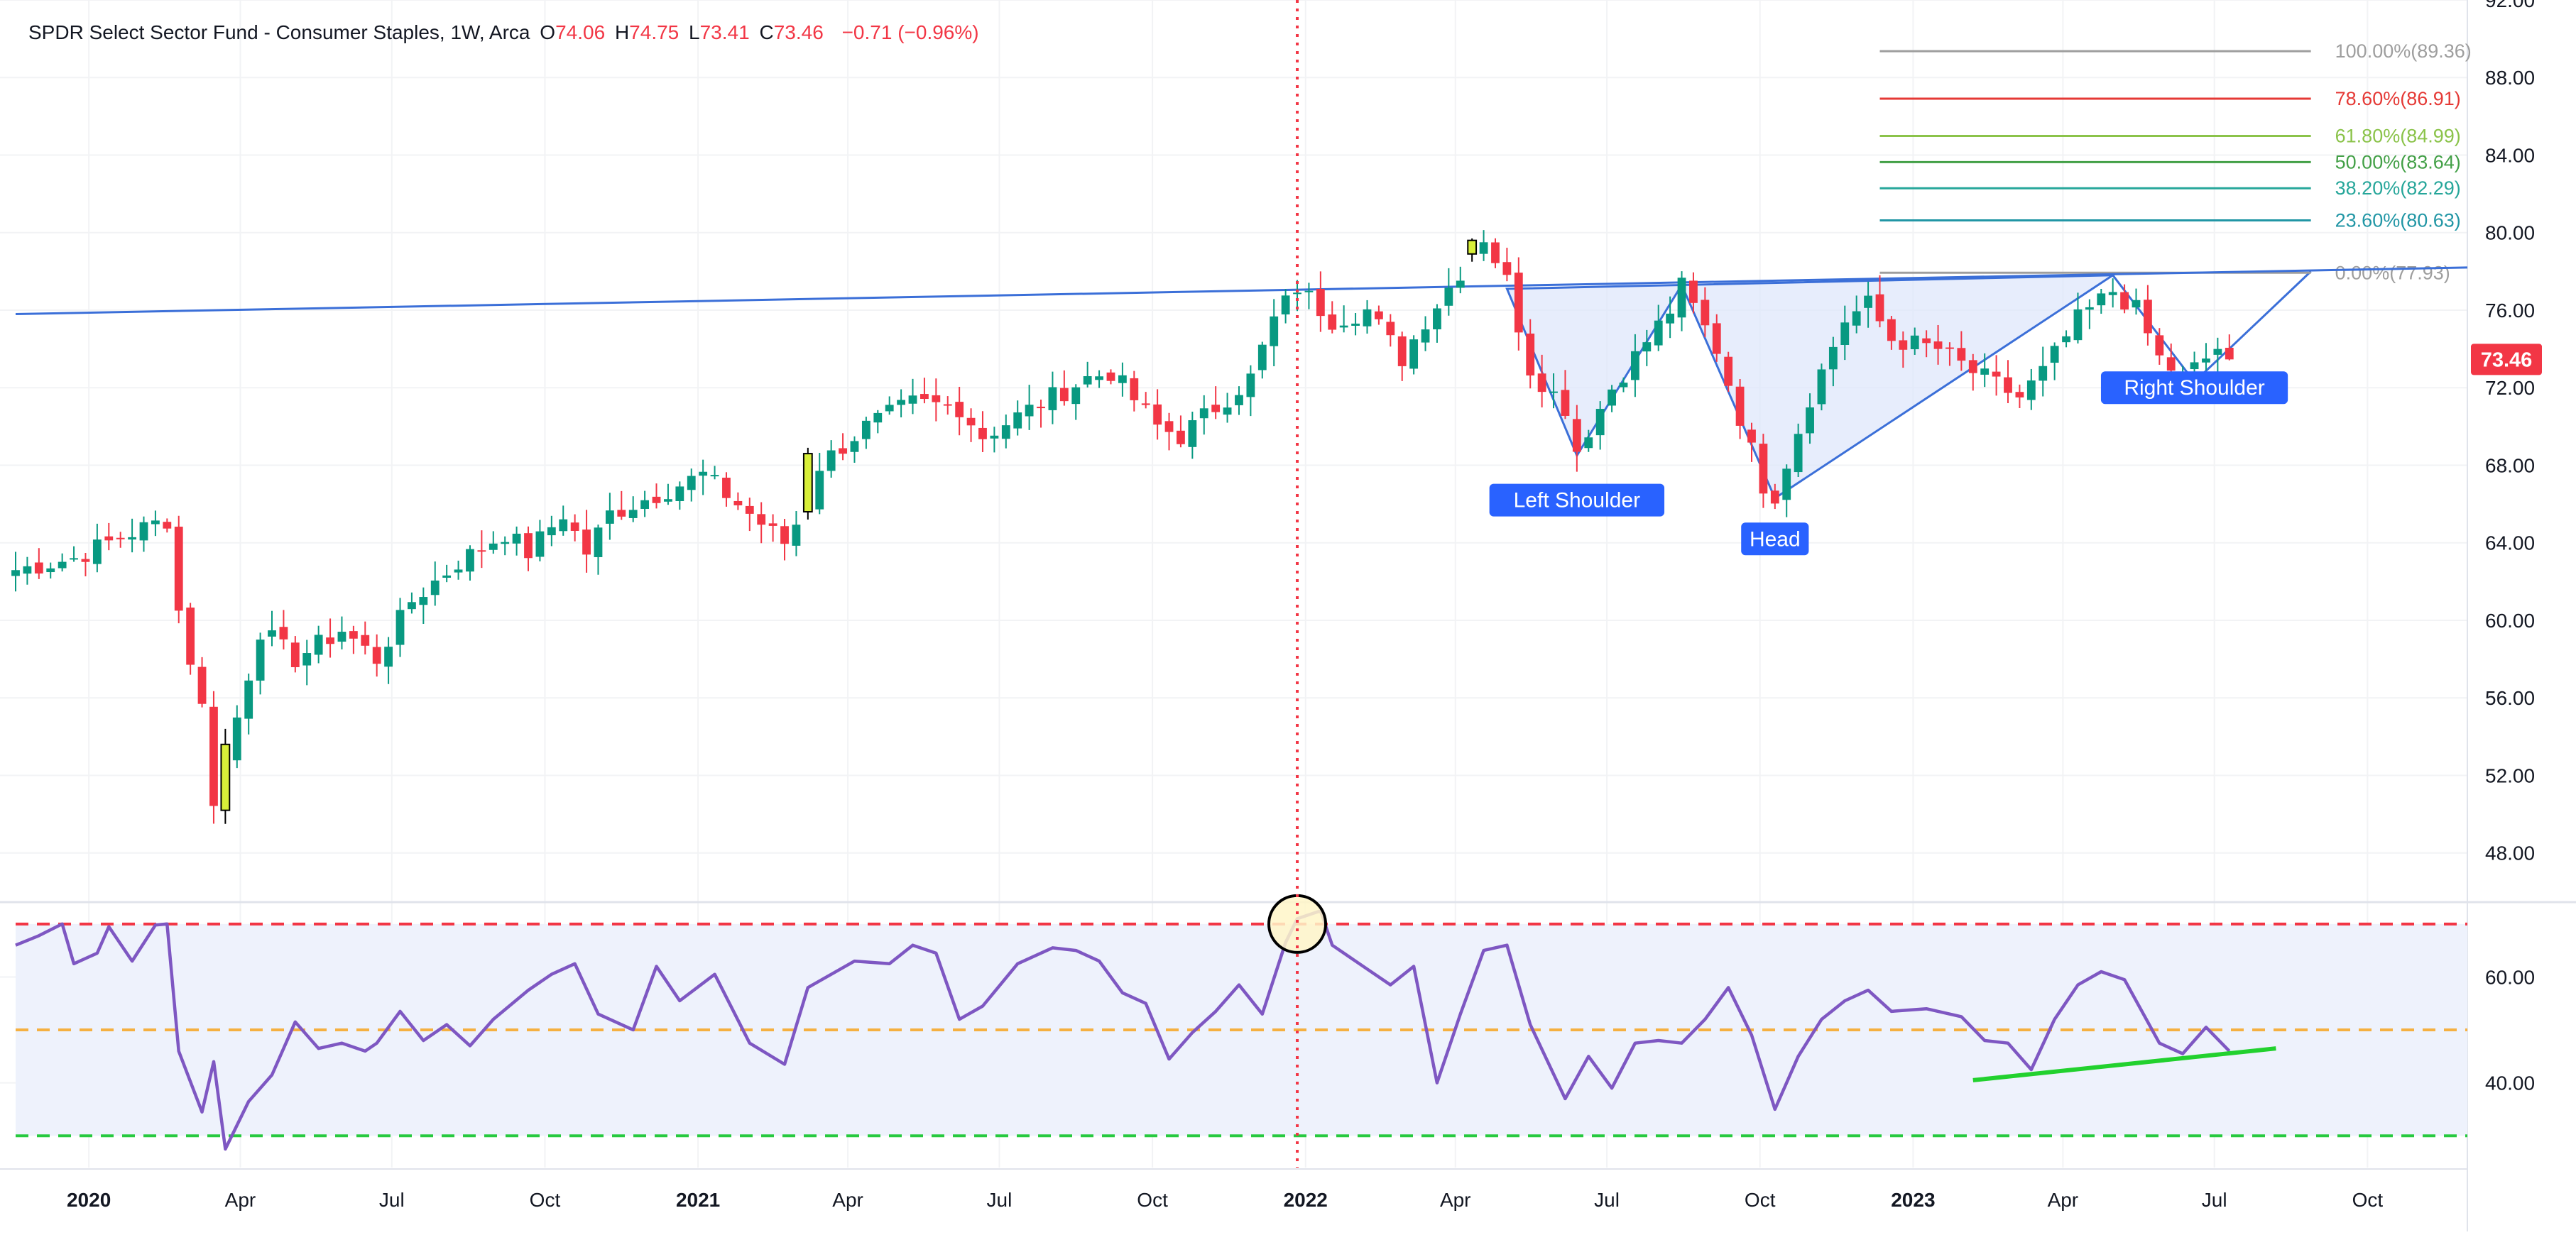 The image size is (2576, 1235). What do you see at coordinates (2398, 98) in the screenshot?
I see `fib-level-label: 78.60%(86.91)` at bounding box center [2398, 98].